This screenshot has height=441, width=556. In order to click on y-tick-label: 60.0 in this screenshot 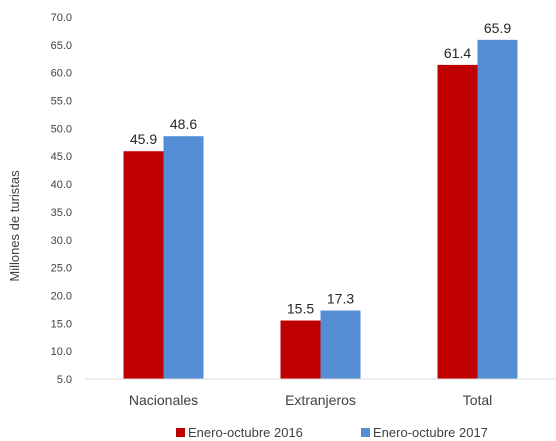, I will do `click(61, 74)`.